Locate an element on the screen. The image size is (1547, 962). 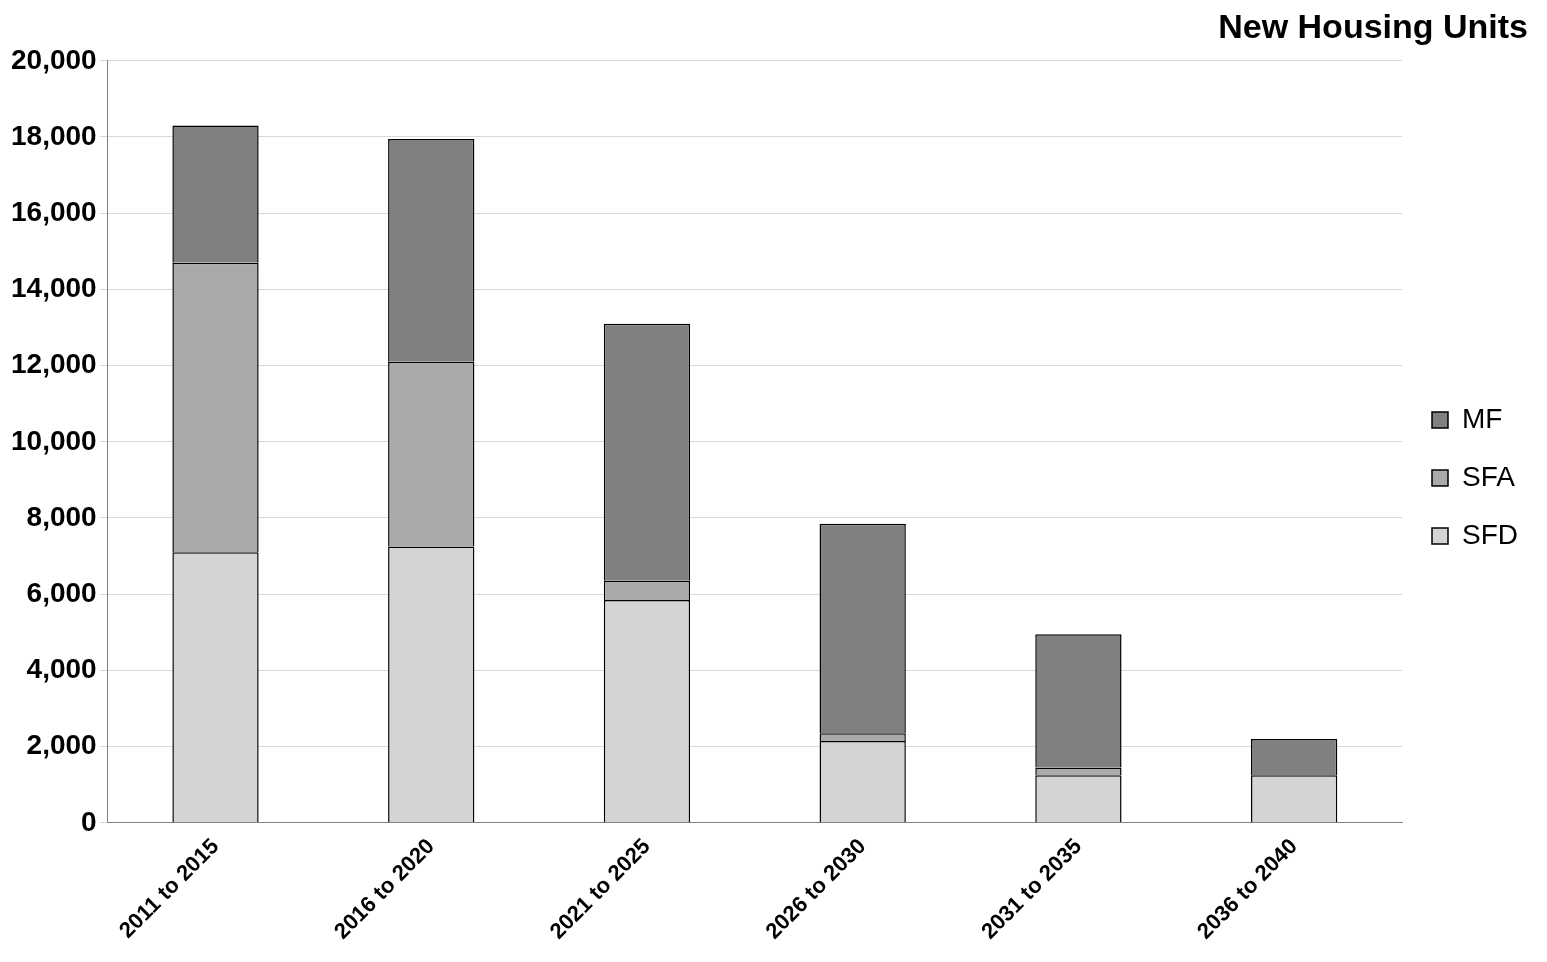
y-tick-label: 16,000 is located at coordinates (54, 211).